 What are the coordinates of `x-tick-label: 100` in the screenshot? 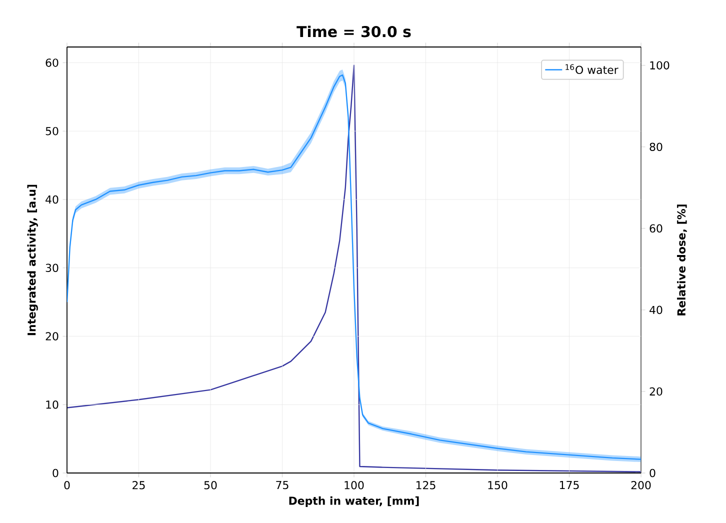 It's located at (354, 485).